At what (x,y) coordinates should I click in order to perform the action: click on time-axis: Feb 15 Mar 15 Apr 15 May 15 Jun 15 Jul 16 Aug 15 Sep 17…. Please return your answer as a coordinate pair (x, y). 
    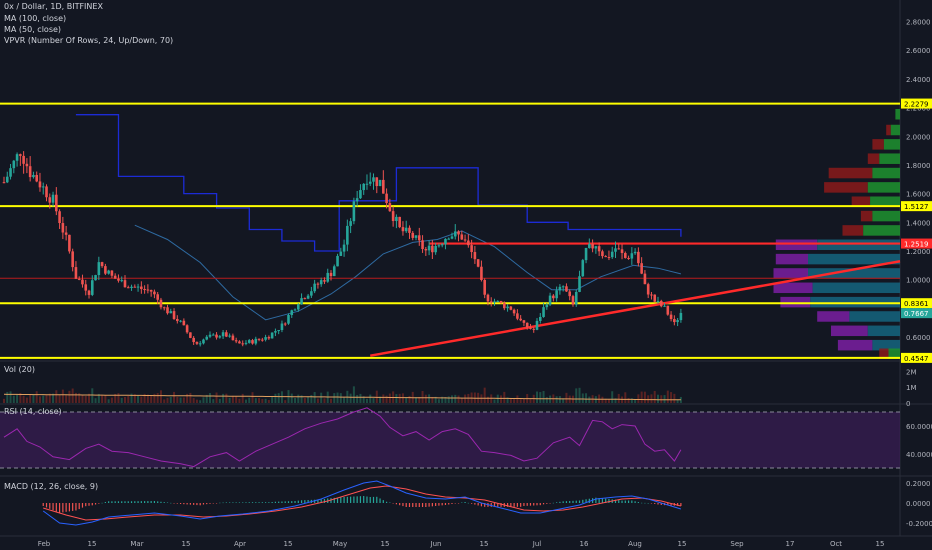
    Looking at the image, I should click on (461, 544).